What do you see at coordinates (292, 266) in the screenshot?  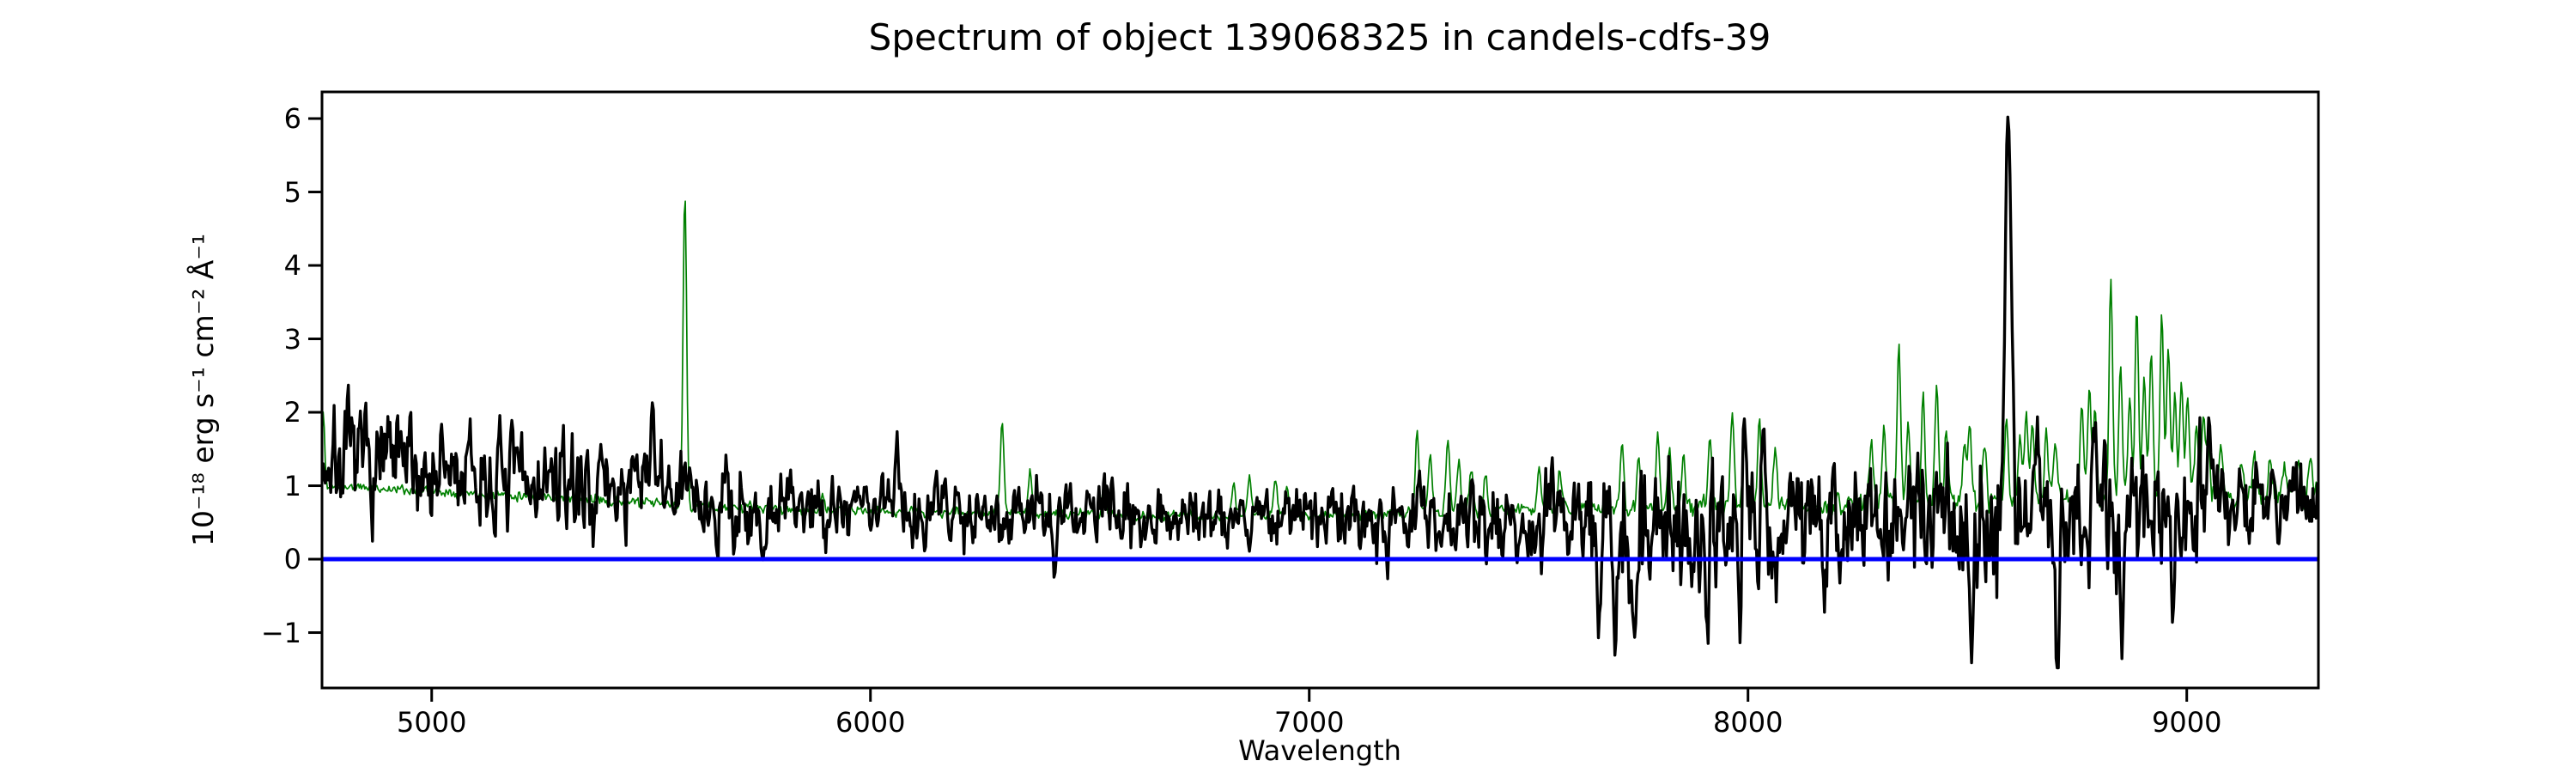 I see `y-tick-label: 4` at bounding box center [292, 266].